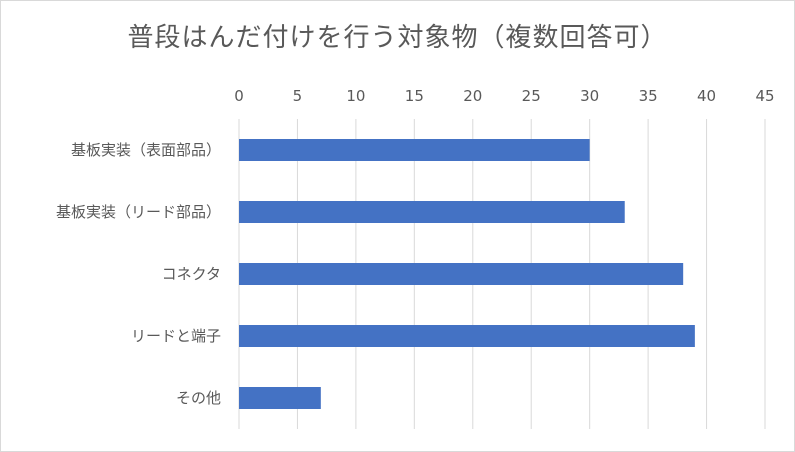 The height and width of the screenshot is (452, 795). I want to click on category-label: 基板実装（表面部品）, so click(146, 150).